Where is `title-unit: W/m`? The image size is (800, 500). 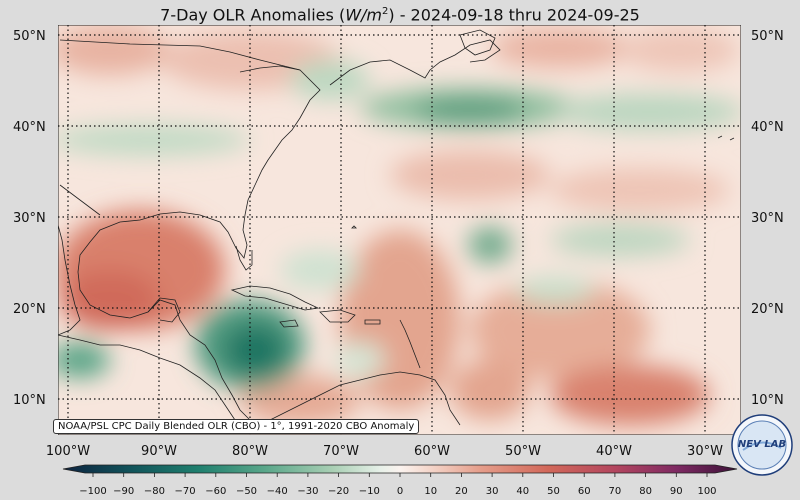 title-unit: W/m is located at coordinates (363, 15).